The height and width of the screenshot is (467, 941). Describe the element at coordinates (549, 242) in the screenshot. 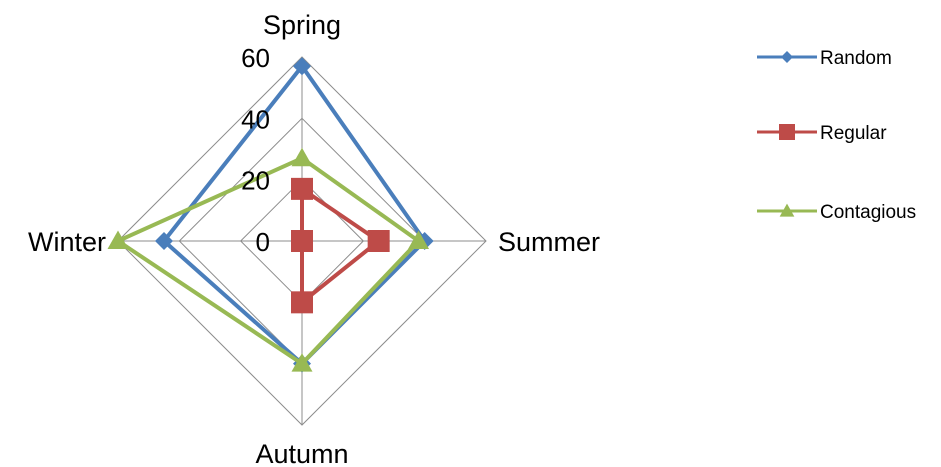

I see `category-label-summer: Summer` at that location.